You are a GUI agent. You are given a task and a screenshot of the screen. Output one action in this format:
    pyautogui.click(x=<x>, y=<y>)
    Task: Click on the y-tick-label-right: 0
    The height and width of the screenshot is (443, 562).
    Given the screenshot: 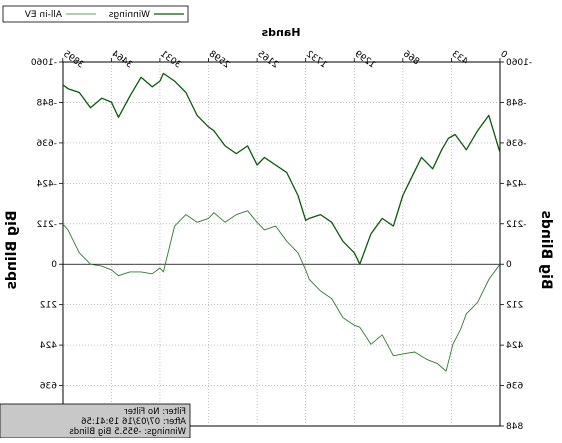 What is the action you would take?
    pyautogui.click(x=54, y=265)
    